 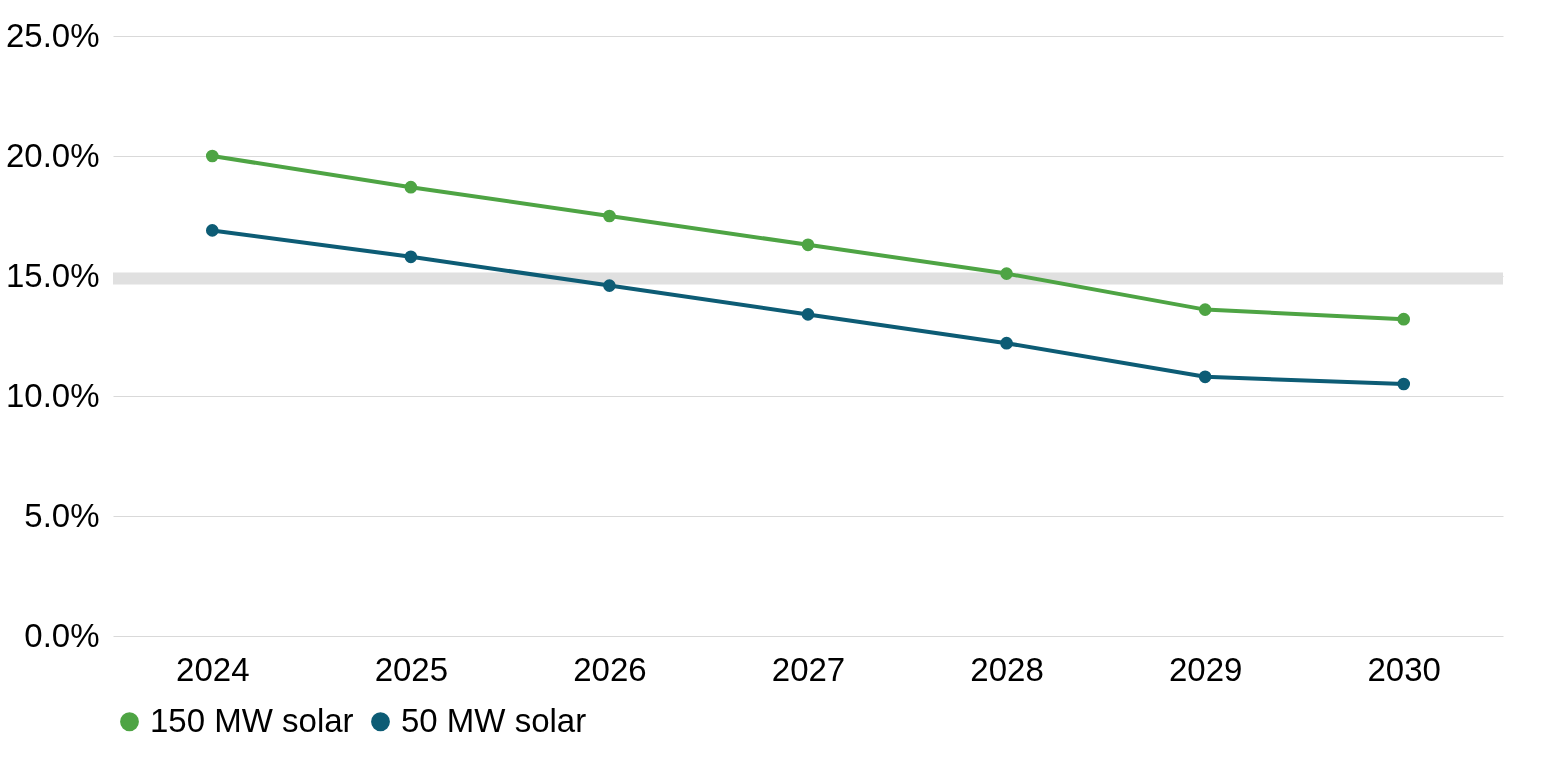 I want to click on x-tick-label: 2027, so click(x=808, y=669).